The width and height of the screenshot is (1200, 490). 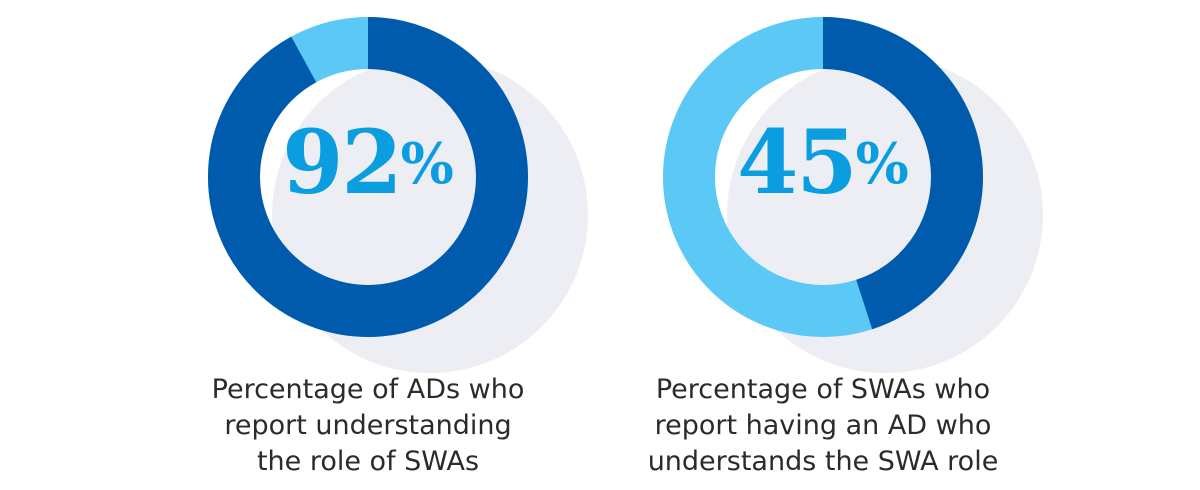 I want to click on value-number: 92, so click(x=342, y=162).